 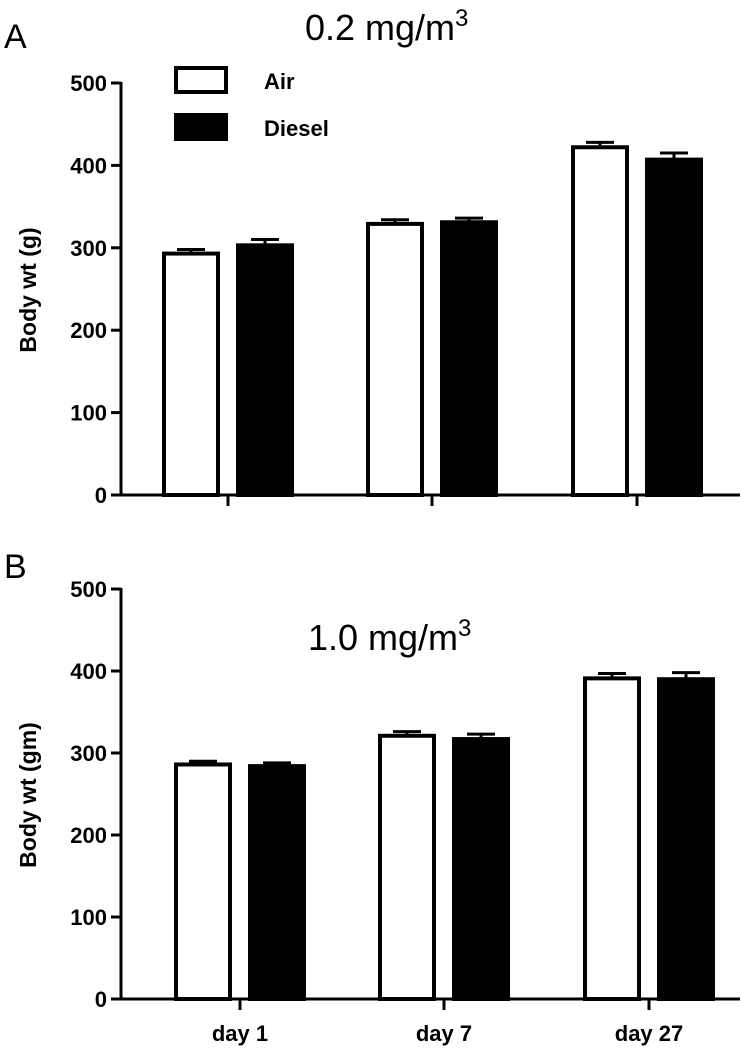 I want to click on x-category-label: day 27, so click(x=649, y=1033).